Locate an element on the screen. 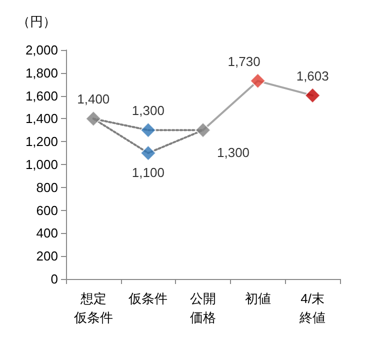 This screenshot has width=366, height=349. y-tick-label: 1,800 is located at coordinates (41, 72).